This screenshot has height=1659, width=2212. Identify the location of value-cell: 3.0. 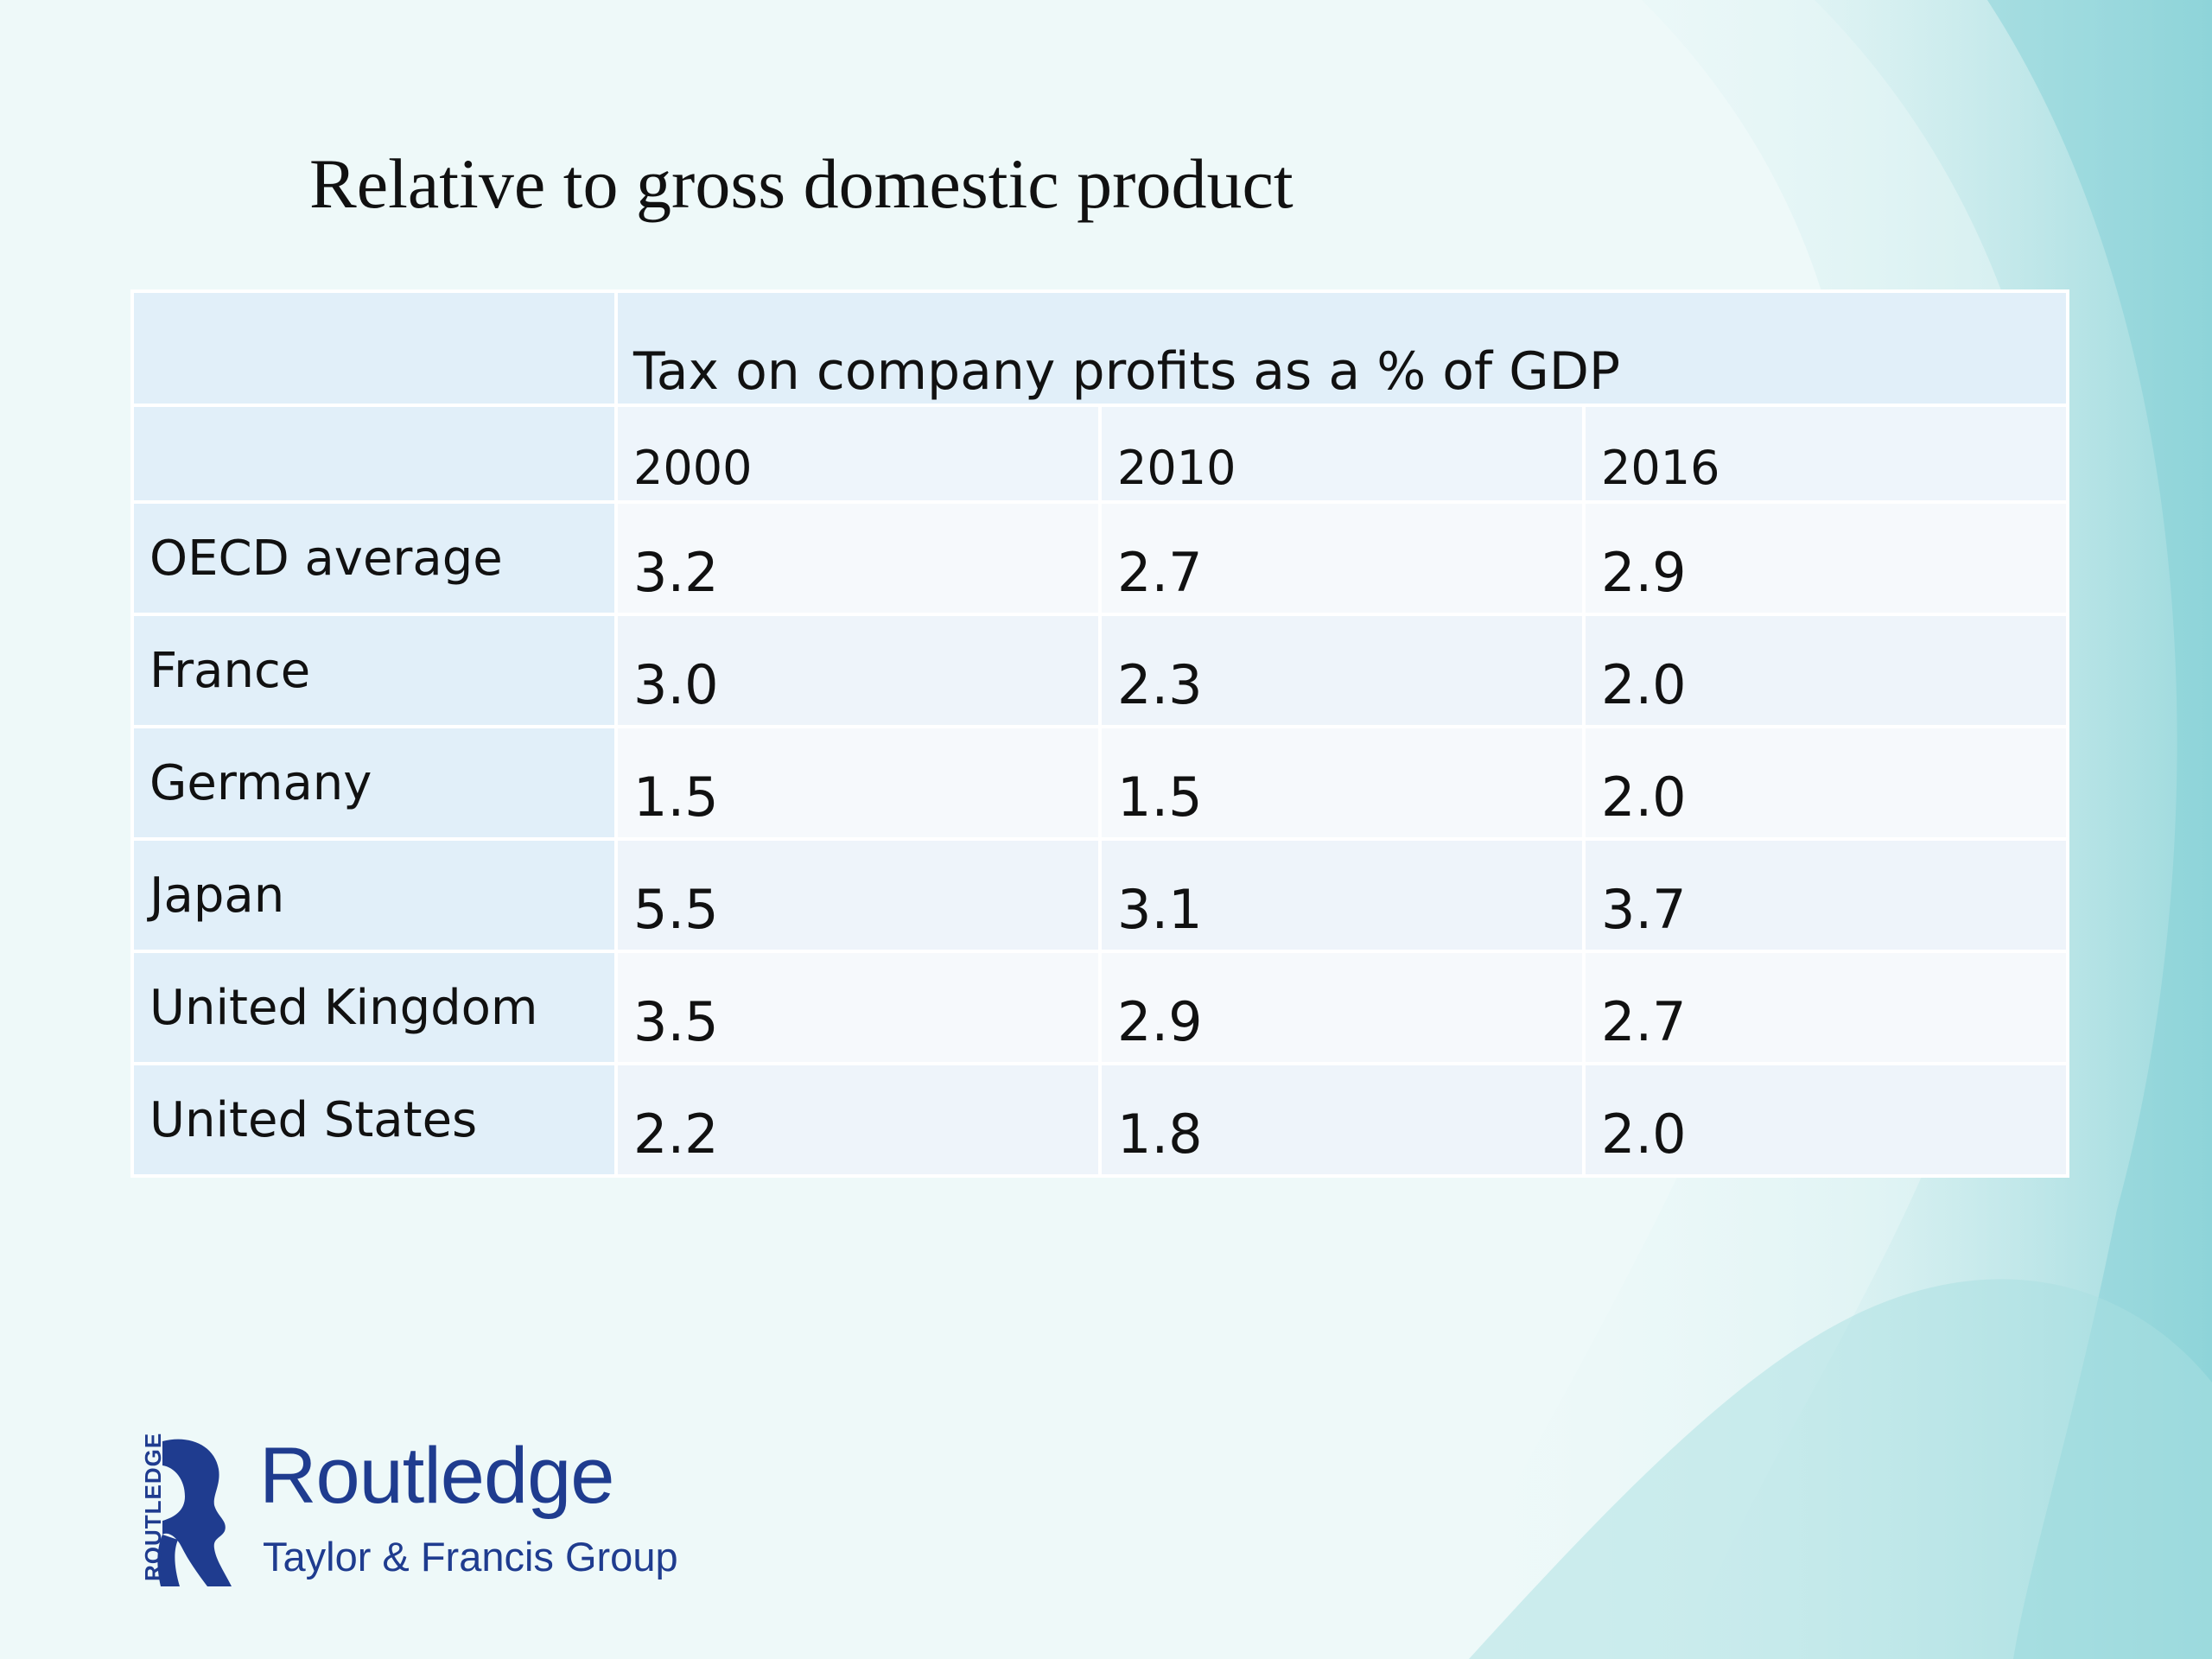
(858, 670).